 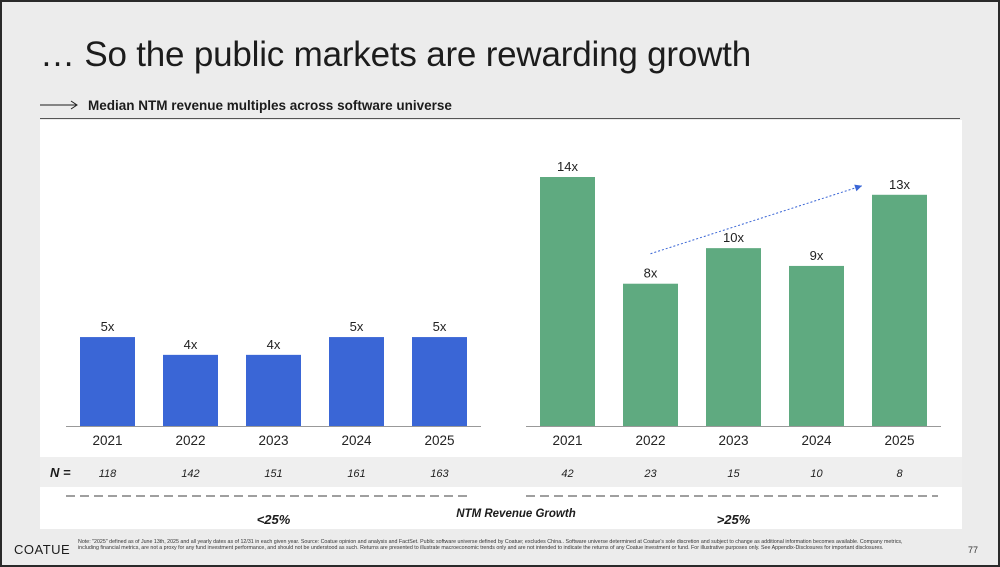 What do you see at coordinates (60, 472) in the screenshot?
I see `n-label: N =` at bounding box center [60, 472].